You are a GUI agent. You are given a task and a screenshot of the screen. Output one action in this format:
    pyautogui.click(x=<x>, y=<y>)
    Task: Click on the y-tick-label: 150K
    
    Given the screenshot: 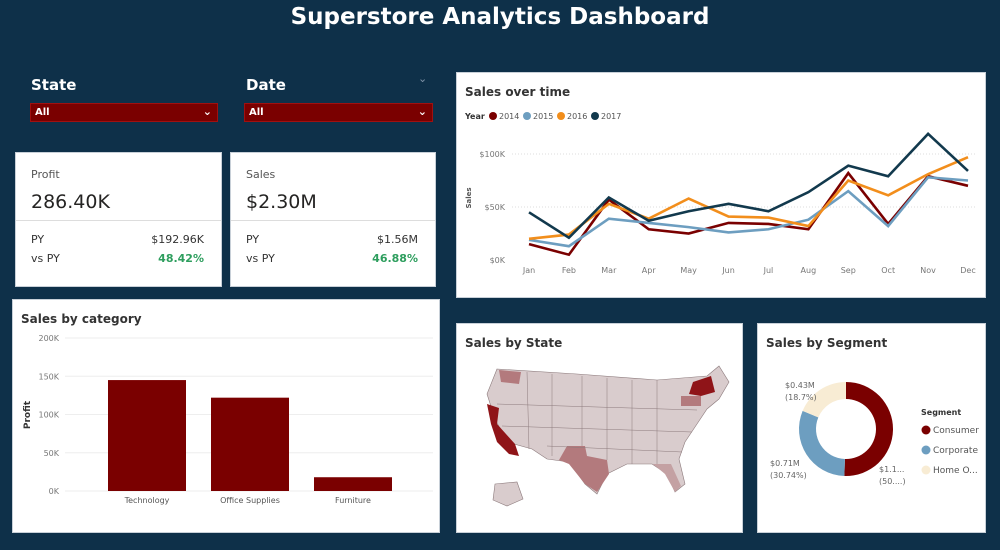 What is the action you would take?
    pyautogui.click(x=48, y=376)
    